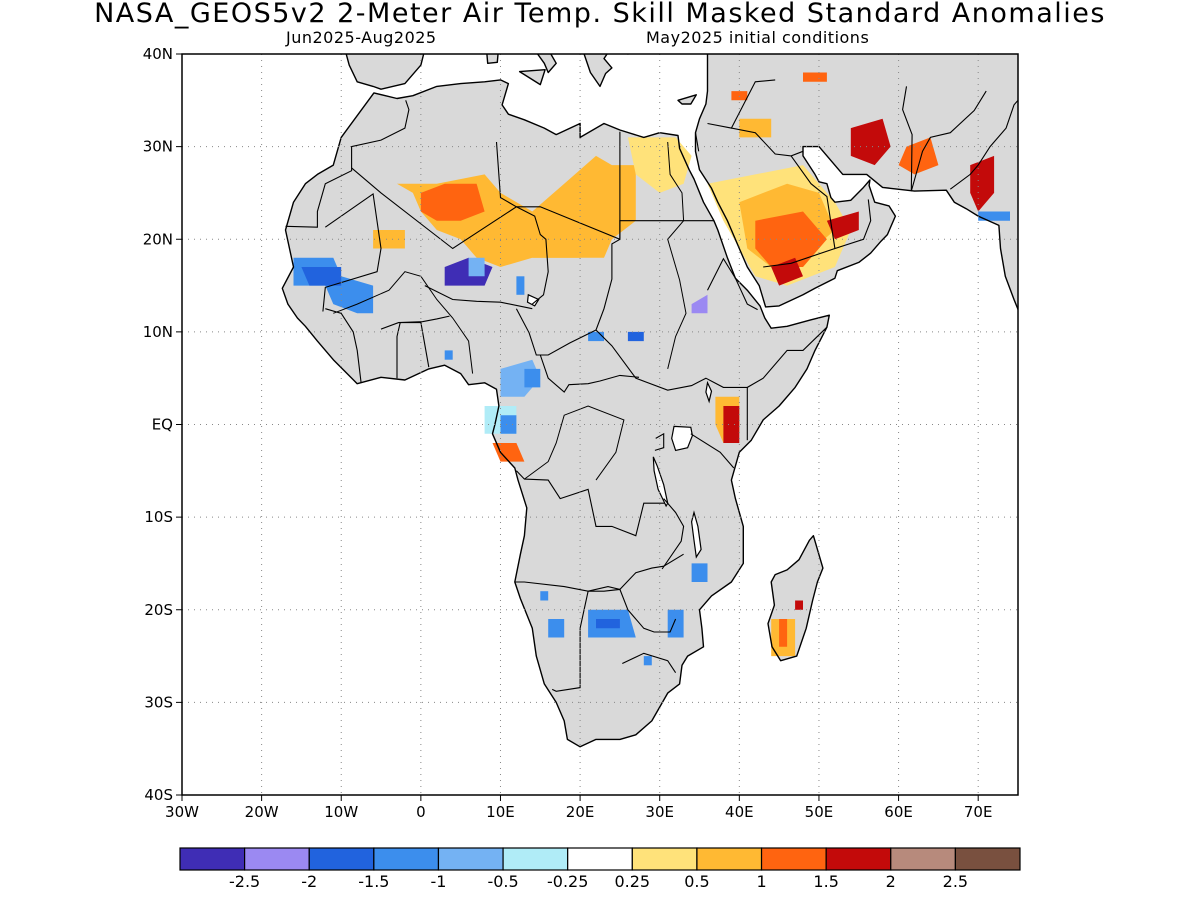  I want to click on initial-conditions-label: May2025 initial conditions, so click(758, 37).